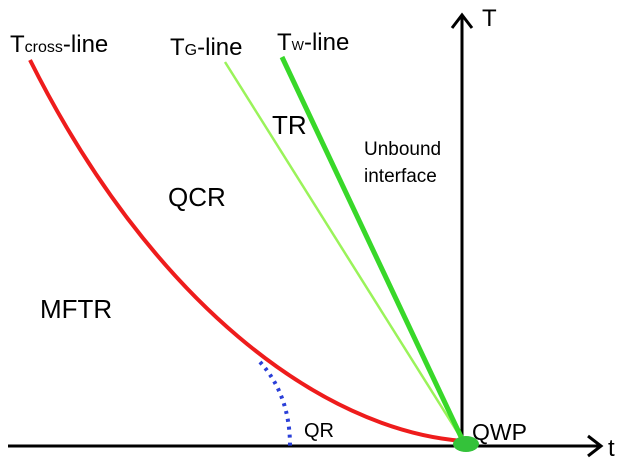  I want to click on tr-region-label: TR, so click(289, 125).